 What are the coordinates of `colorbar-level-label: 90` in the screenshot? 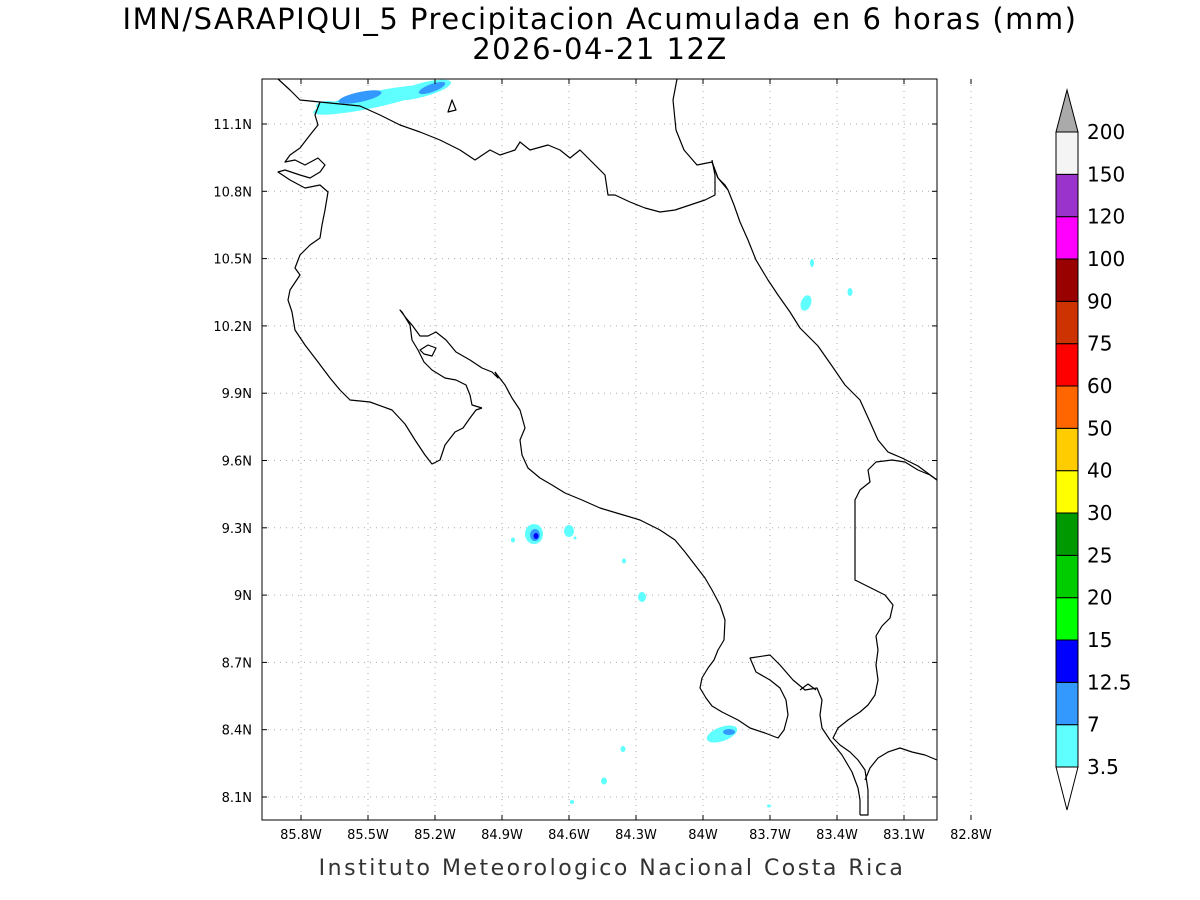 It's located at (1099, 301).